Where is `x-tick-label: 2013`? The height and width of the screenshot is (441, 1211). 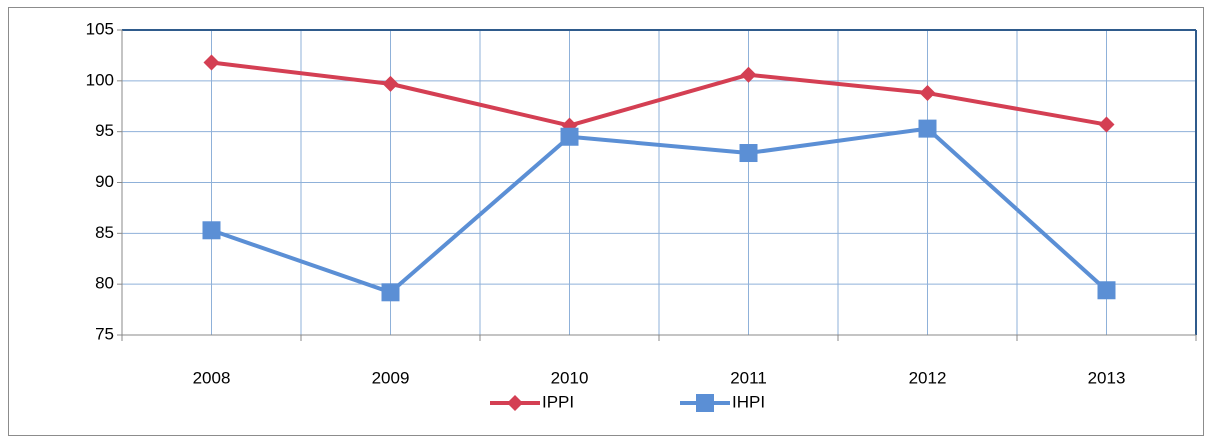
x-tick-label: 2013 is located at coordinates (1107, 377).